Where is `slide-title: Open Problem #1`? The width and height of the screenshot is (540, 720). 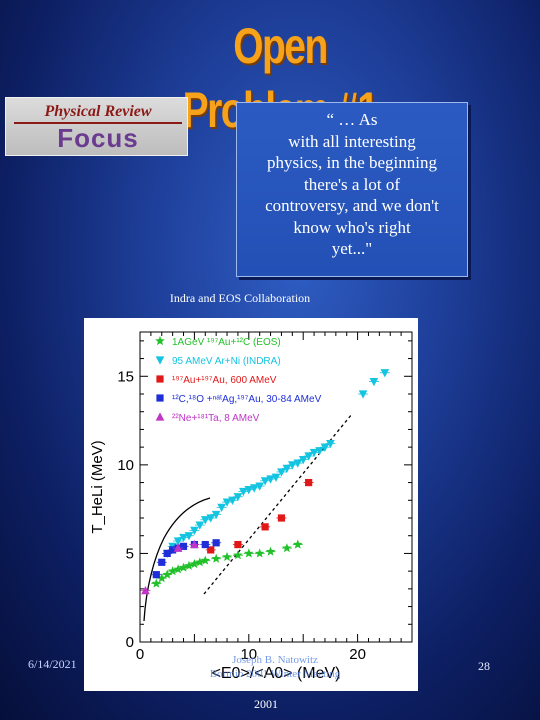 slide-title: Open Problem #1 is located at coordinates (281, 78).